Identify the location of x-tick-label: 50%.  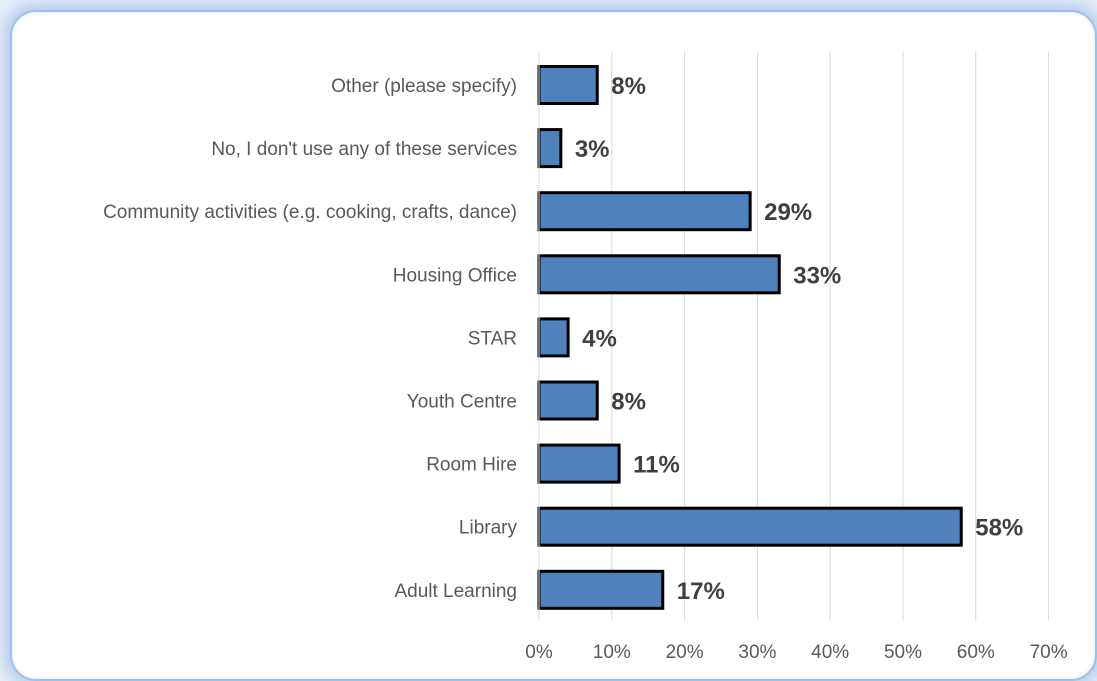
(903, 652).